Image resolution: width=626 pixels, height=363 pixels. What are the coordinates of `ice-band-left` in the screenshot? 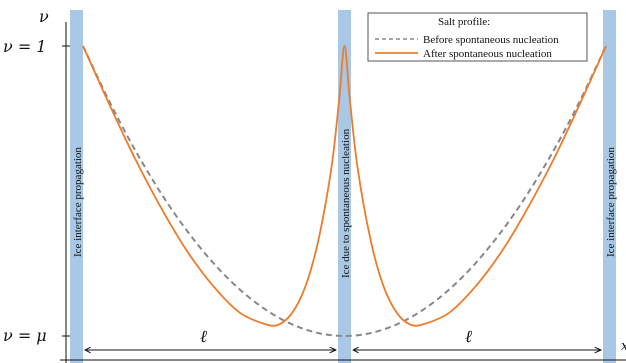 It's located at (76, 186).